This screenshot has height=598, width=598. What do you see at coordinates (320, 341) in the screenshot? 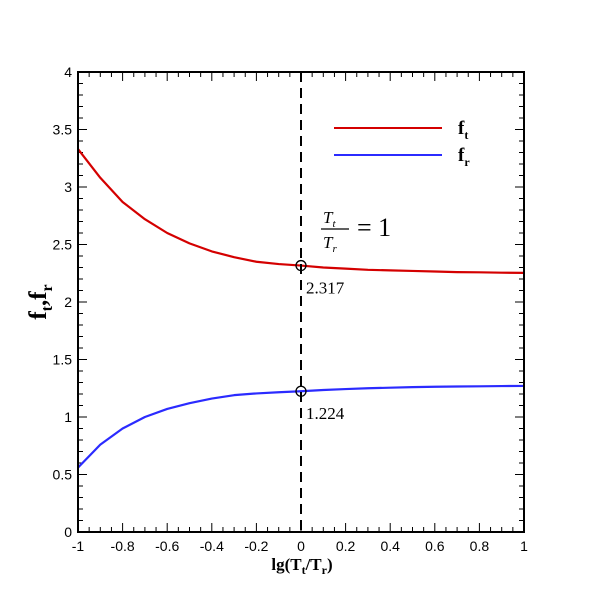
I see `marker-layer: 2.317 1.224` at bounding box center [320, 341].